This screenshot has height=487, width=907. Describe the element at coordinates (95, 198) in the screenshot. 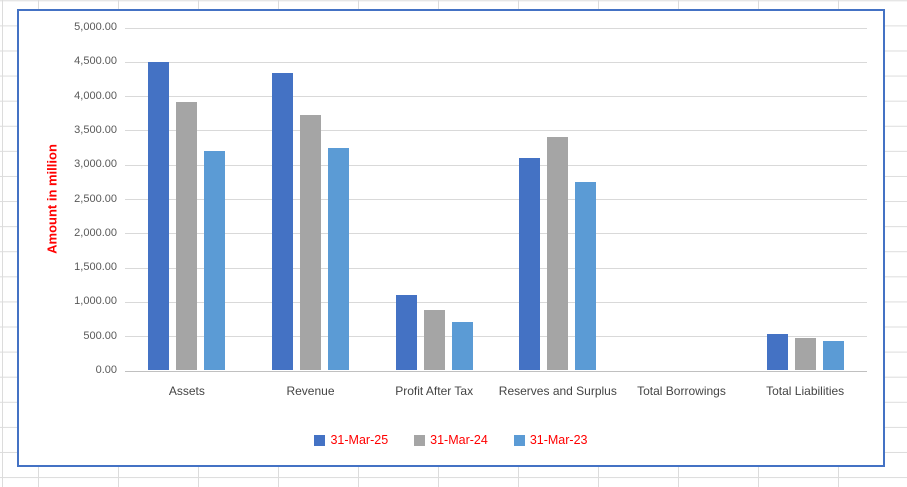

I see `y-tick-label: 2,500.00` at that location.